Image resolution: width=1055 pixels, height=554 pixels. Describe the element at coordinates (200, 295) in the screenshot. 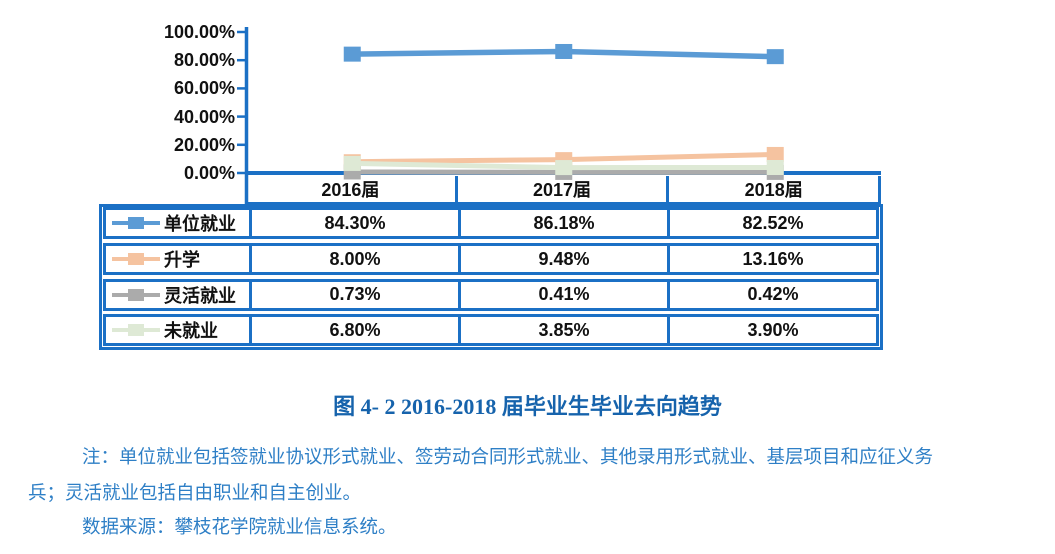

I see `series-name-label: 灵活就业` at that location.